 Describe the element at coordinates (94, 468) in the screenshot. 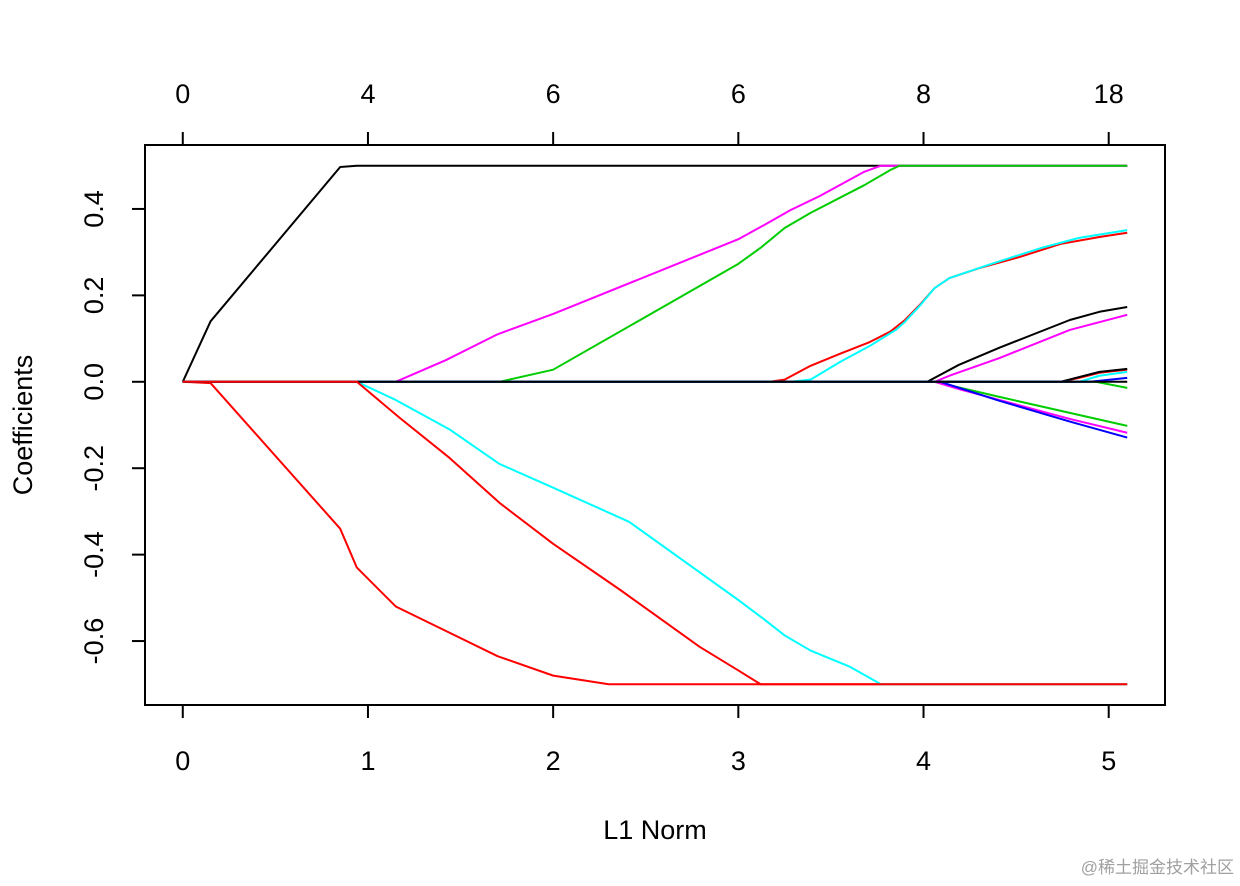

I see `y-tick-label: -0.2` at that location.